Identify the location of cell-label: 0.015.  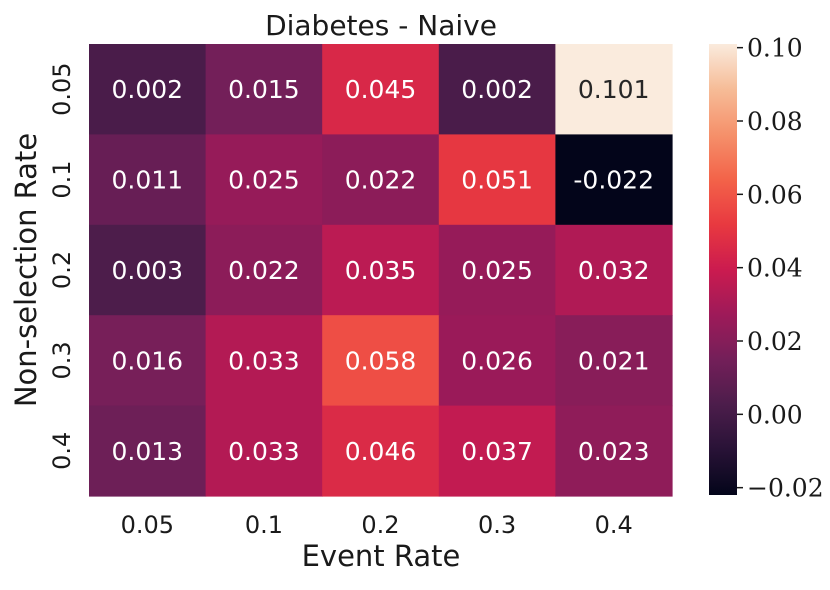
(264, 89).